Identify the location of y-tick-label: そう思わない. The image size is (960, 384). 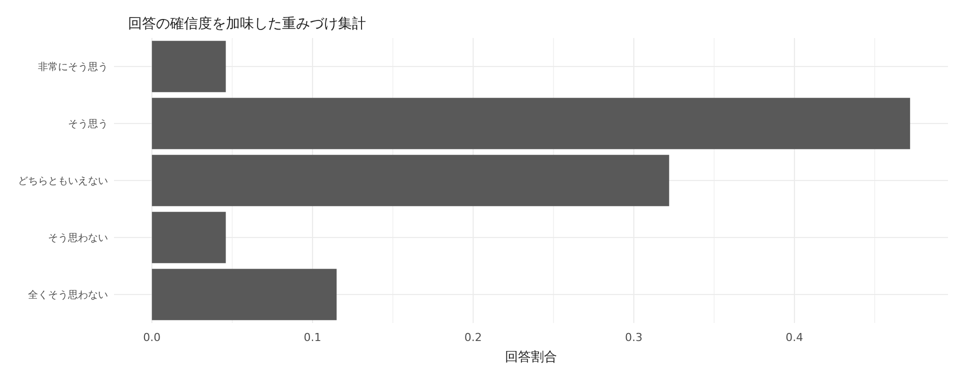
(78, 238).